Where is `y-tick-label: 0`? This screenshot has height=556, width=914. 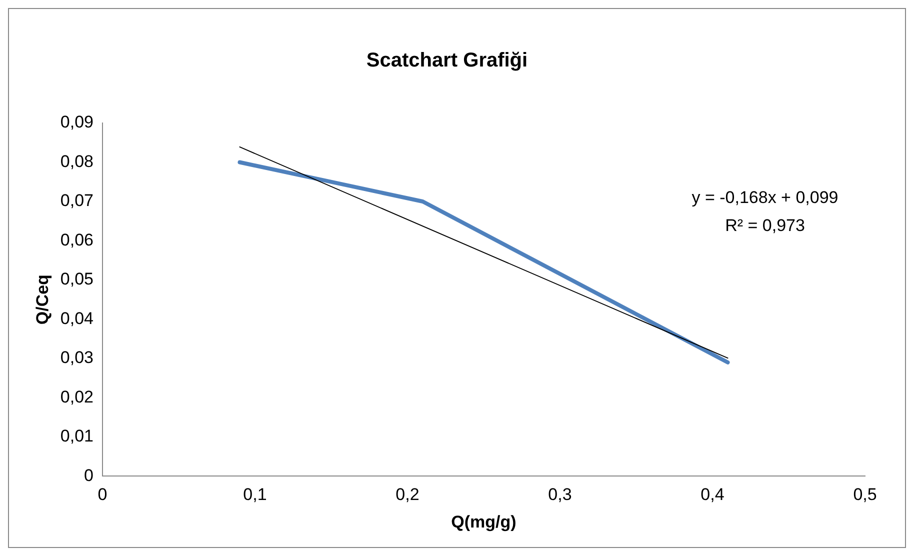 y-tick-label: 0 is located at coordinates (89, 475).